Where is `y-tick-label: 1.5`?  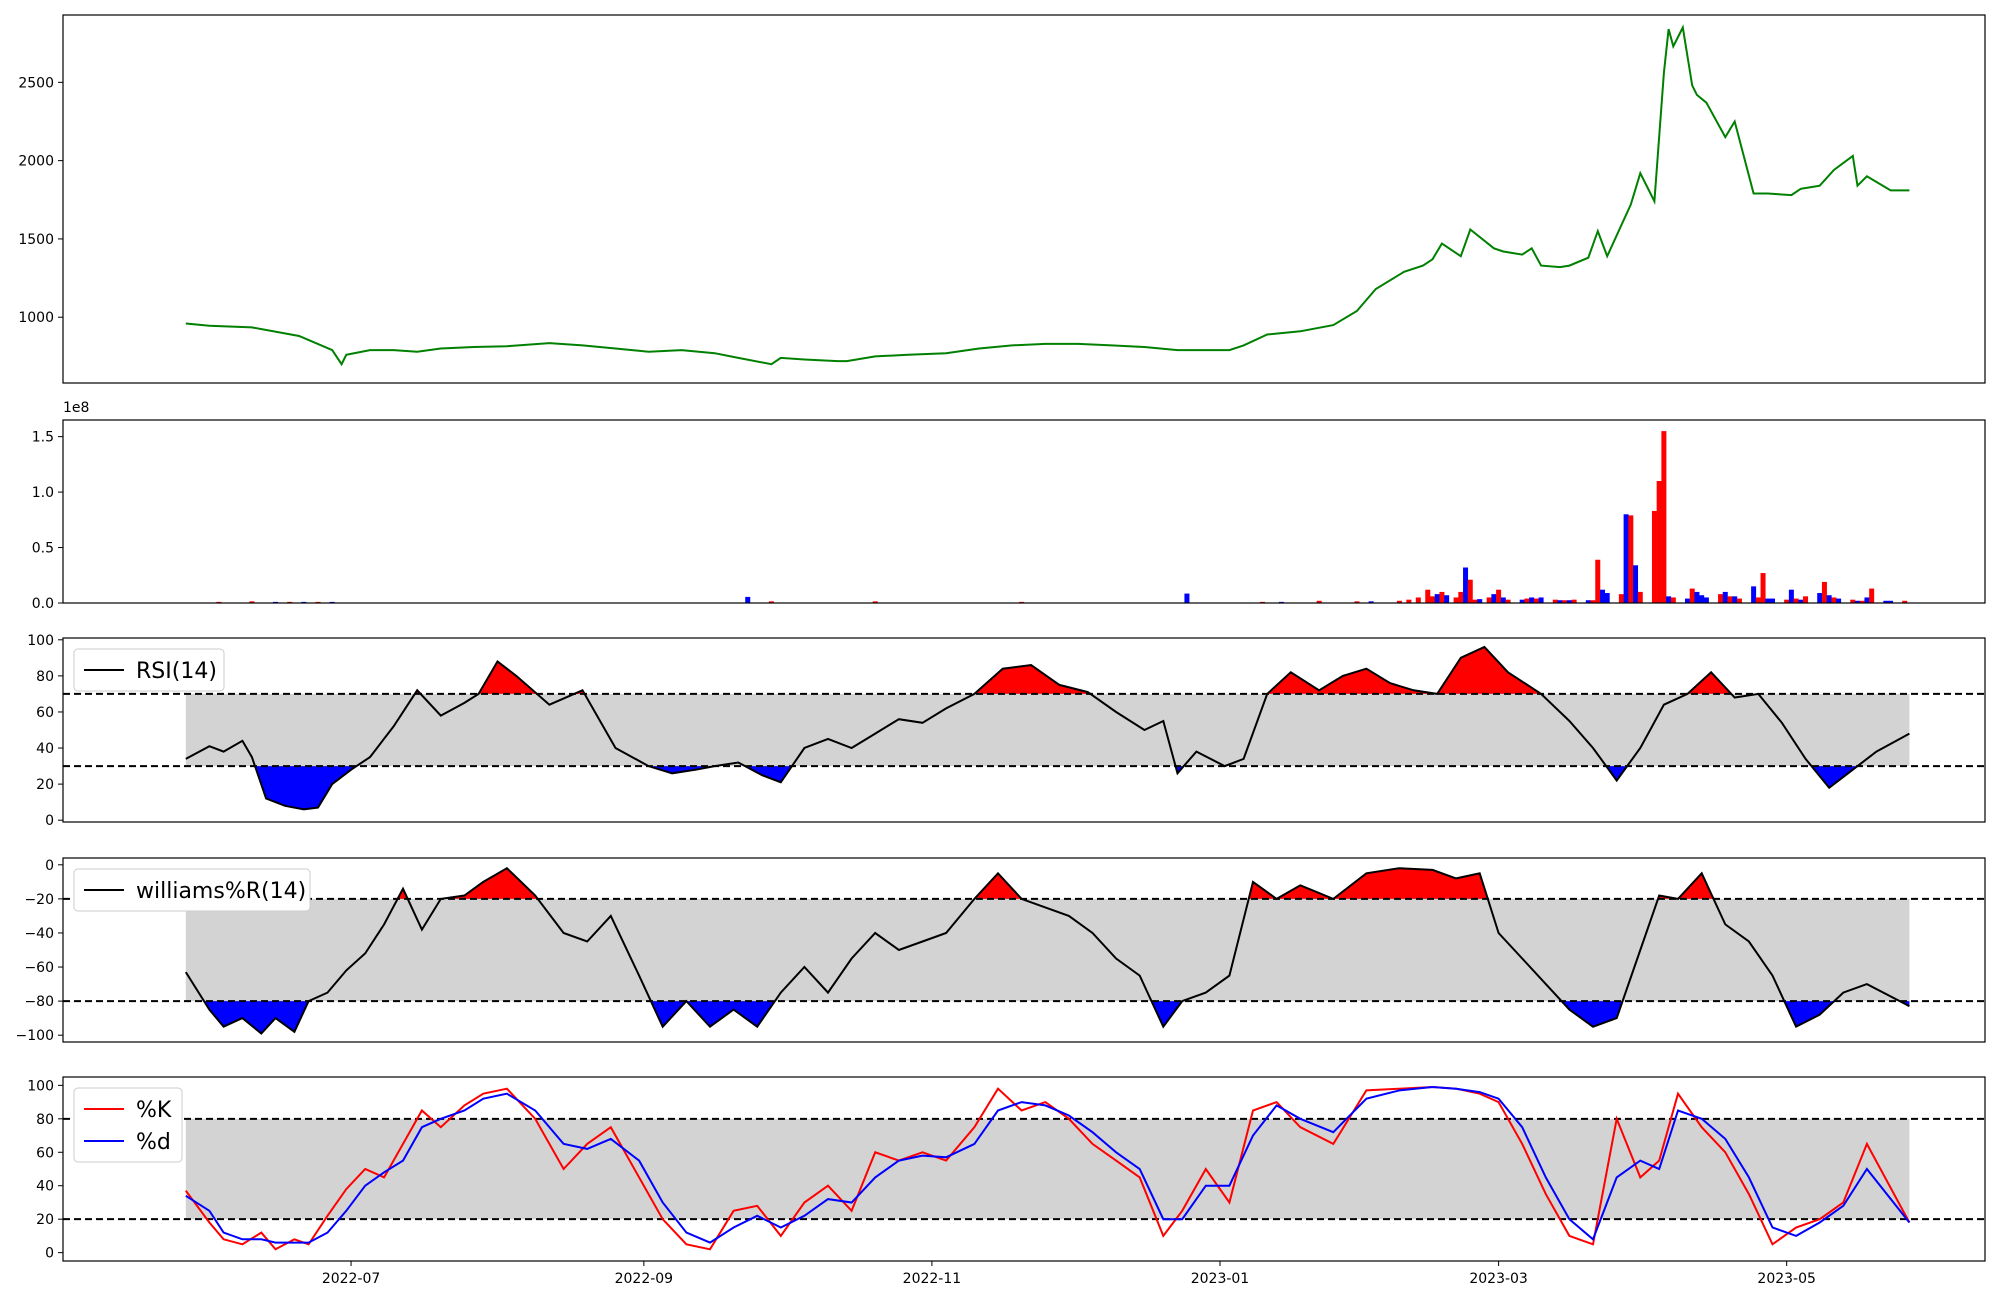
y-tick-label: 1.5 is located at coordinates (43, 438).